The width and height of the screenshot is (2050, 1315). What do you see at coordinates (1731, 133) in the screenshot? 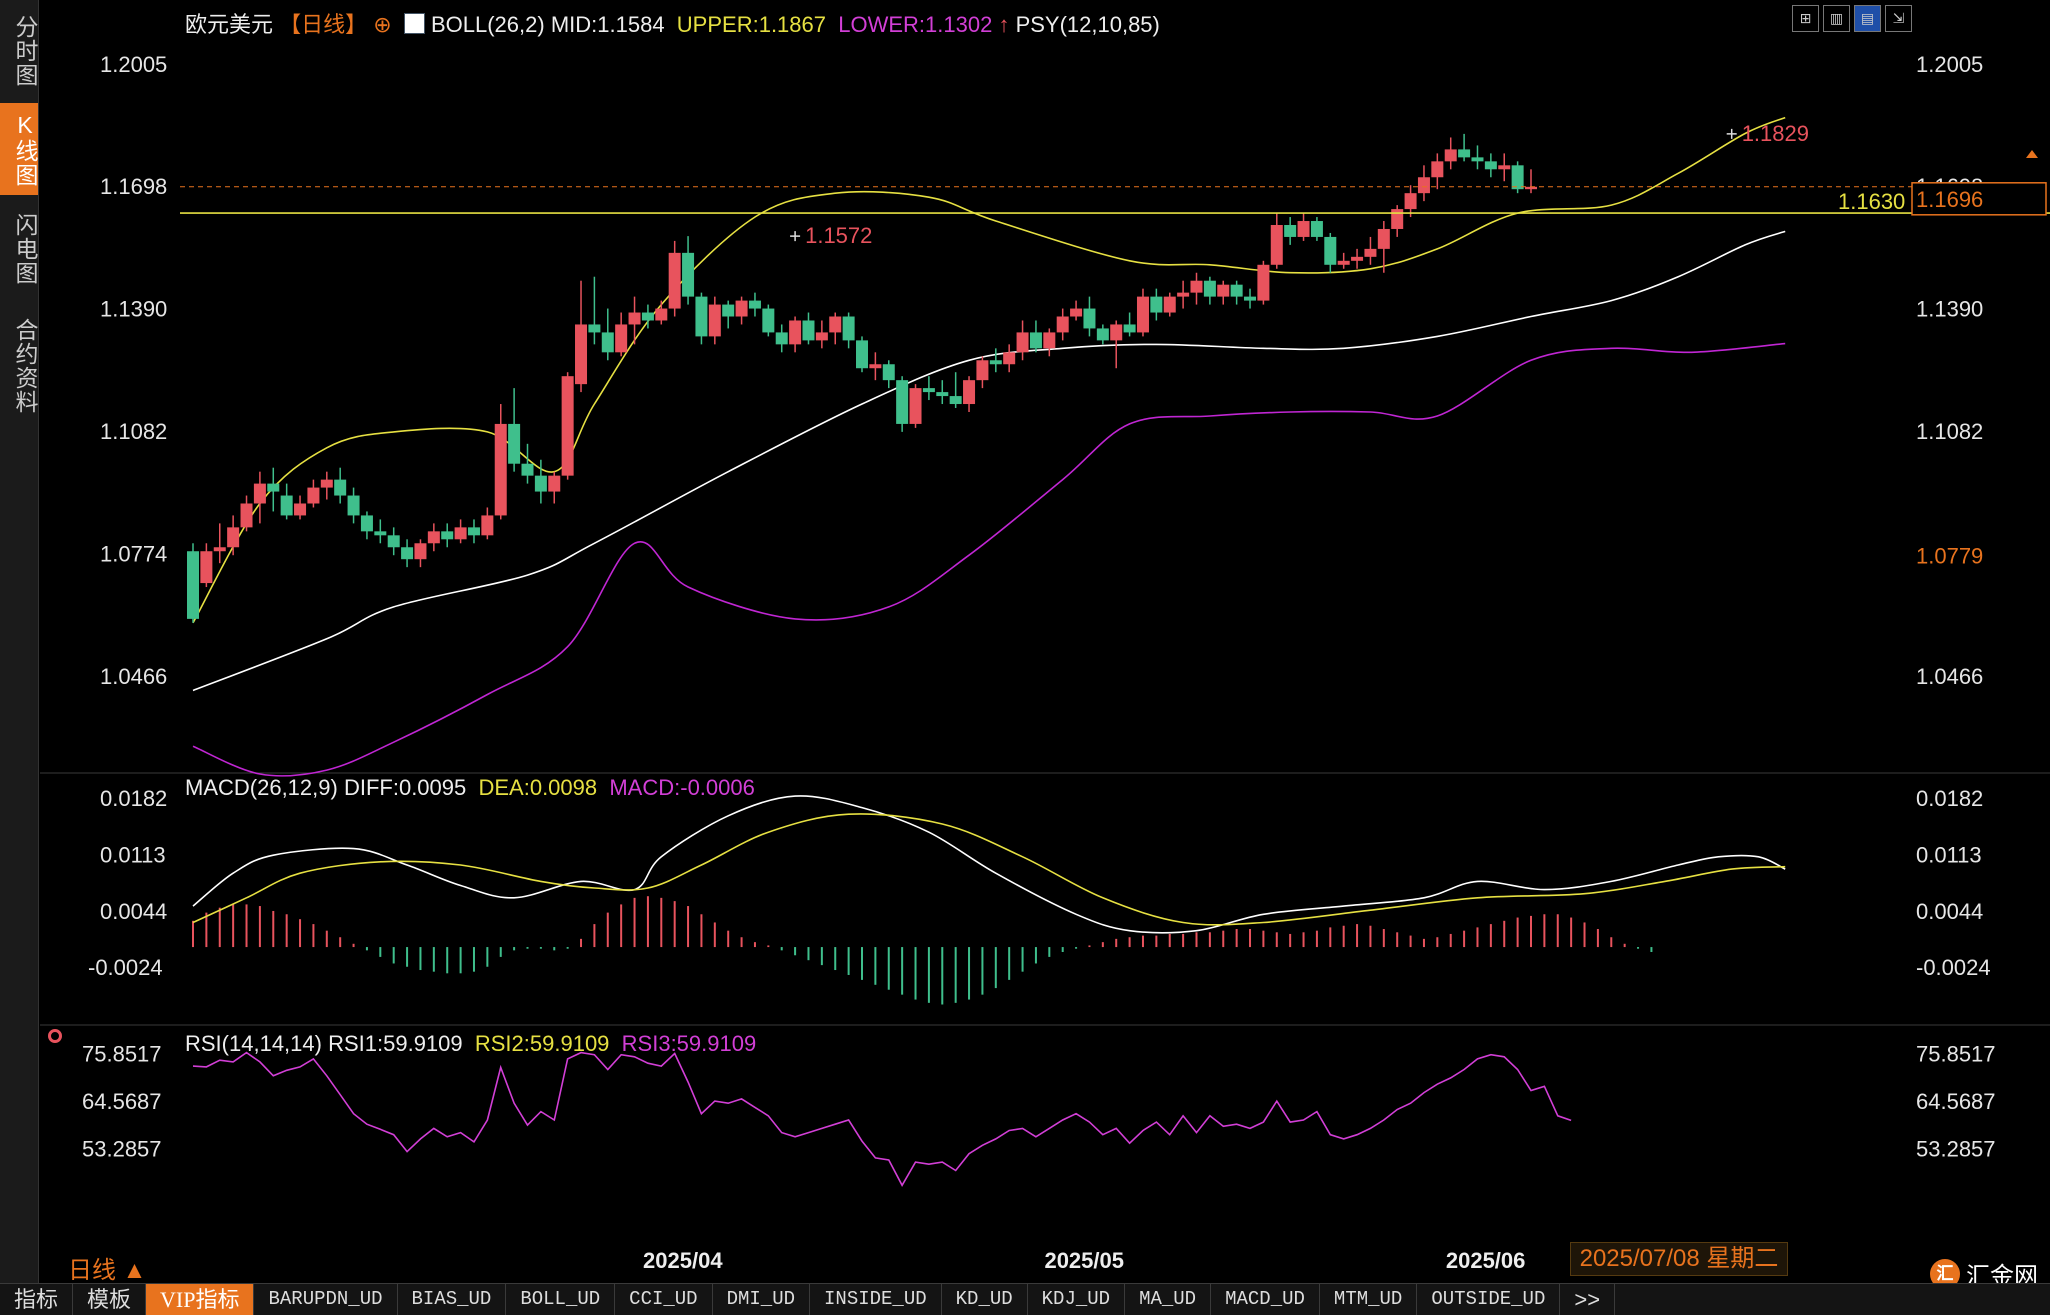
I see `high-marker` at bounding box center [1731, 133].